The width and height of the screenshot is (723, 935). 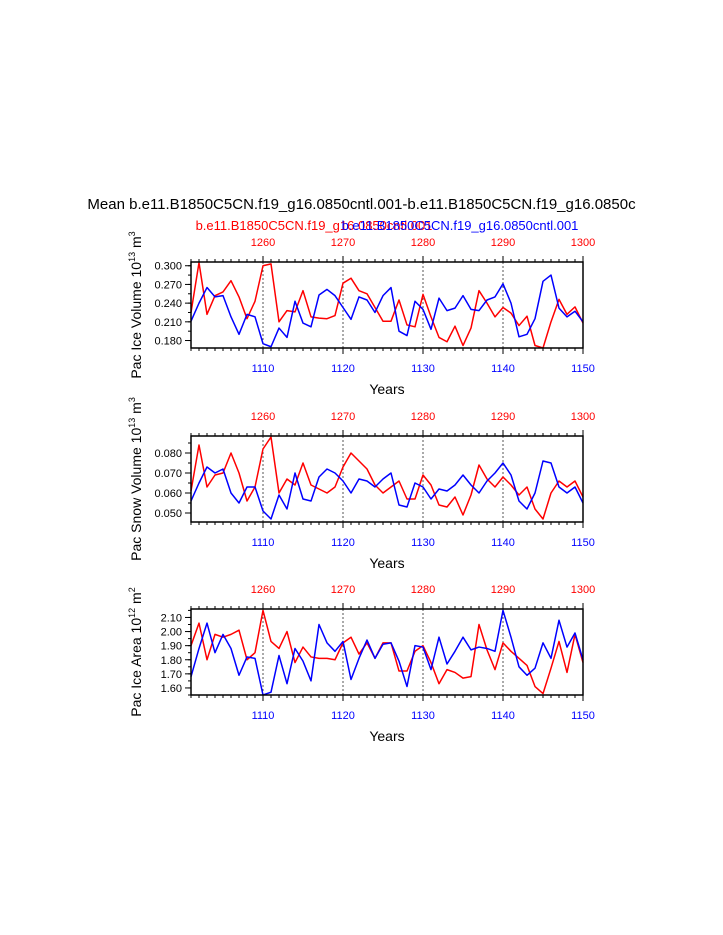 I want to click on y-tick-label: 2.00, so click(x=171, y=633).